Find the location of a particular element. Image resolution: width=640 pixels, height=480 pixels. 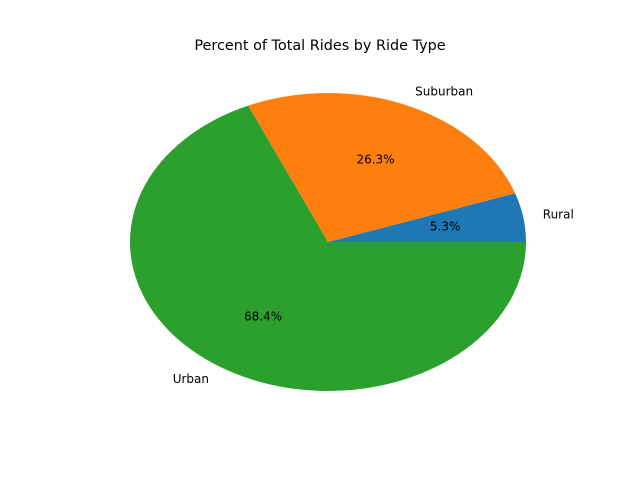

pie-slice-rural is located at coordinates (427, 217).